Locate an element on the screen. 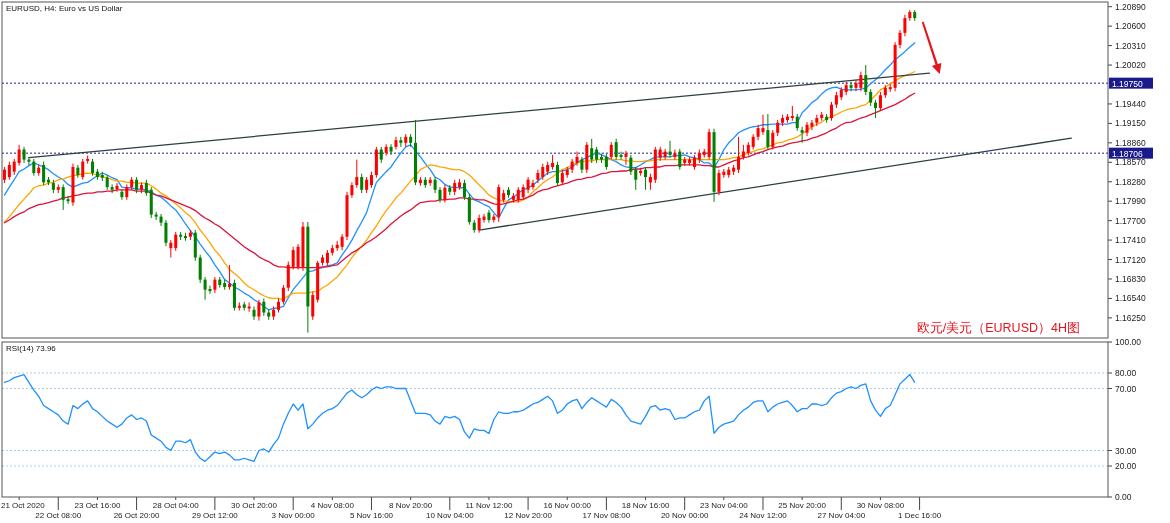  y-tick-label: 1.18570 is located at coordinates (1130, 162).